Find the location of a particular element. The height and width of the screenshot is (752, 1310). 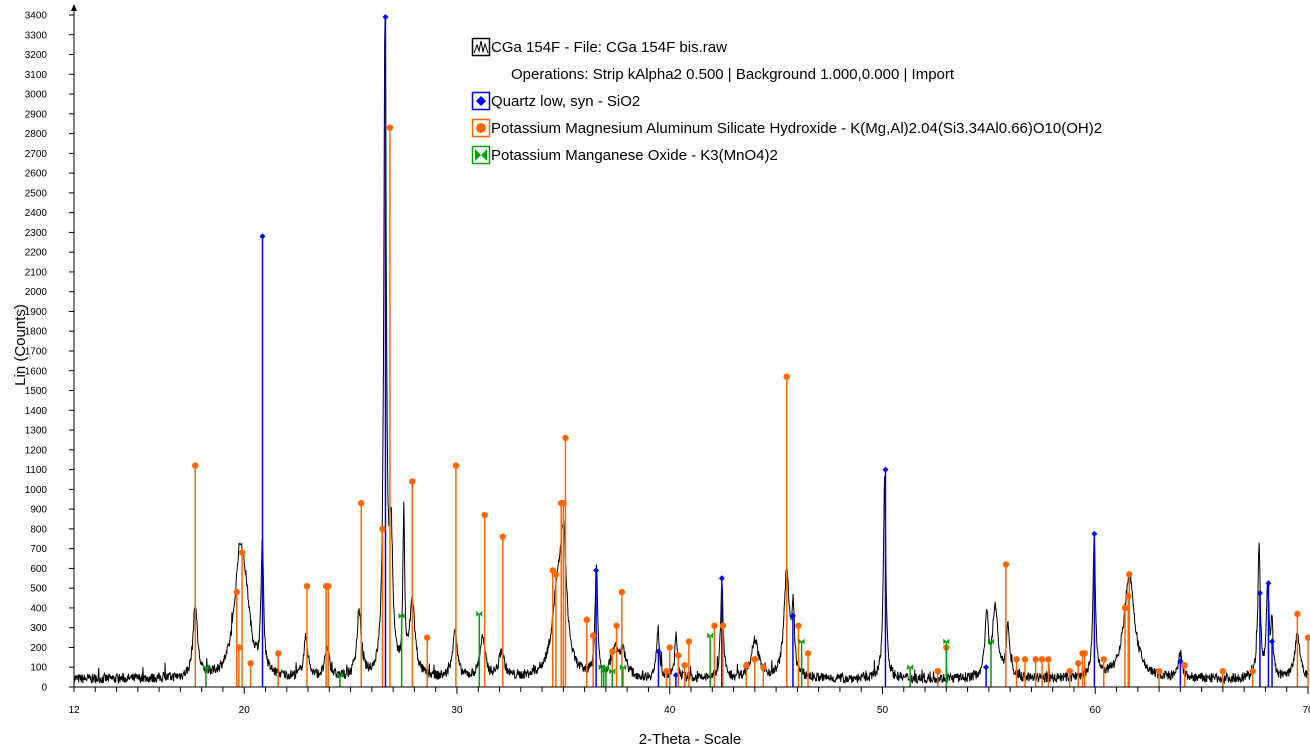

legend-entry: Quartz low, syn - SiO2 is located at coordinates (555, 101).